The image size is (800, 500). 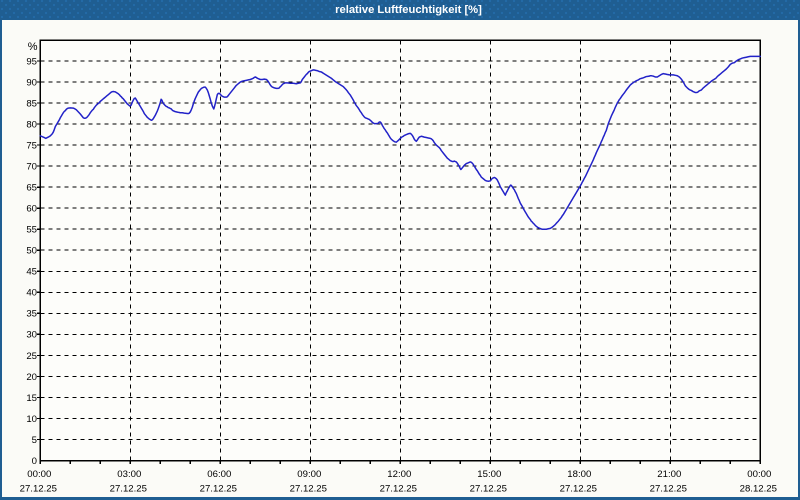 I want to click on svg-text: 25, so click(x=31, y=356).